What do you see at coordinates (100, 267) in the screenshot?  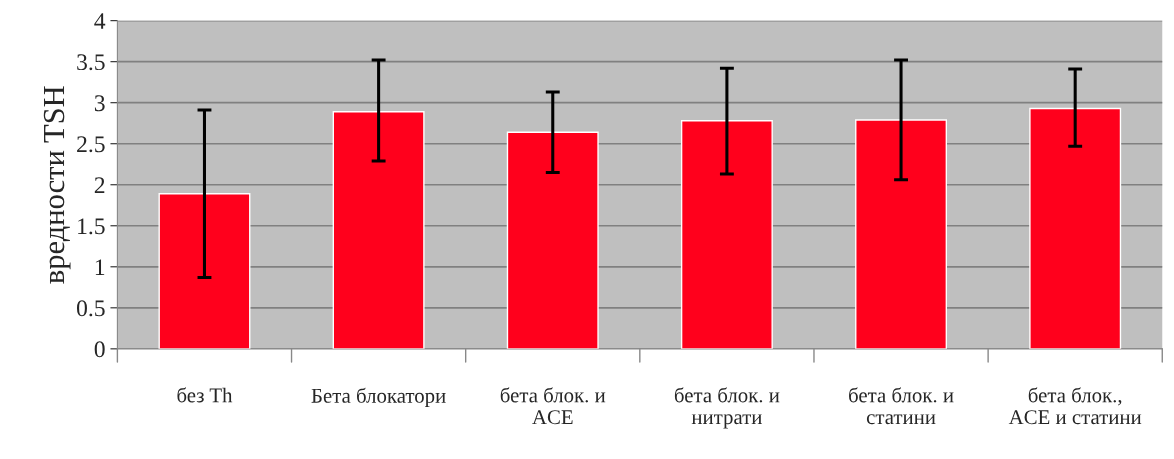 I see `y-tick-label: 1` at bounding box center [100, 267].